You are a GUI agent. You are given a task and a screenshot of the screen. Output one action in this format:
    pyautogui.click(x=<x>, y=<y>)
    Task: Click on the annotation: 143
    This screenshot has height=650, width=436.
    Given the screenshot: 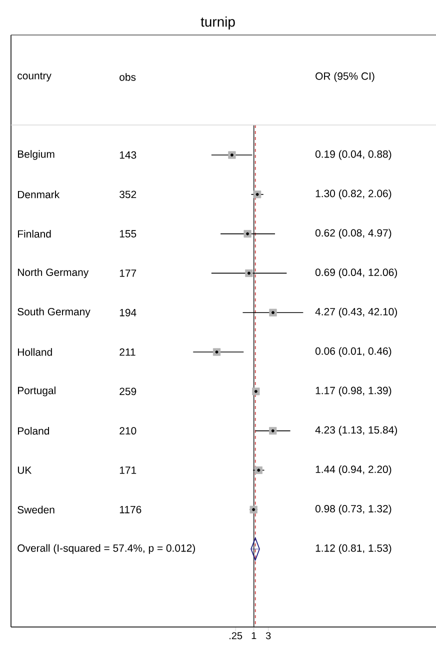 What is the action you would take?
    pyautogui.click(x=128, y=155)
    